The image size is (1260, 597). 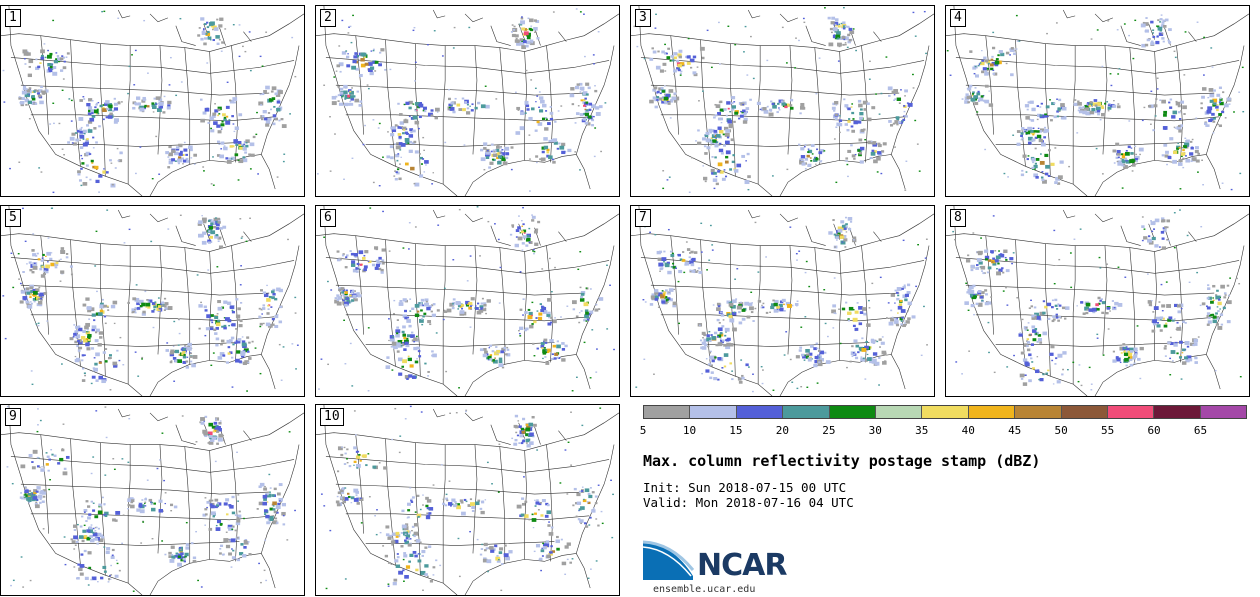 I want to click on map-panel: 10, so click(x=467, y=500).